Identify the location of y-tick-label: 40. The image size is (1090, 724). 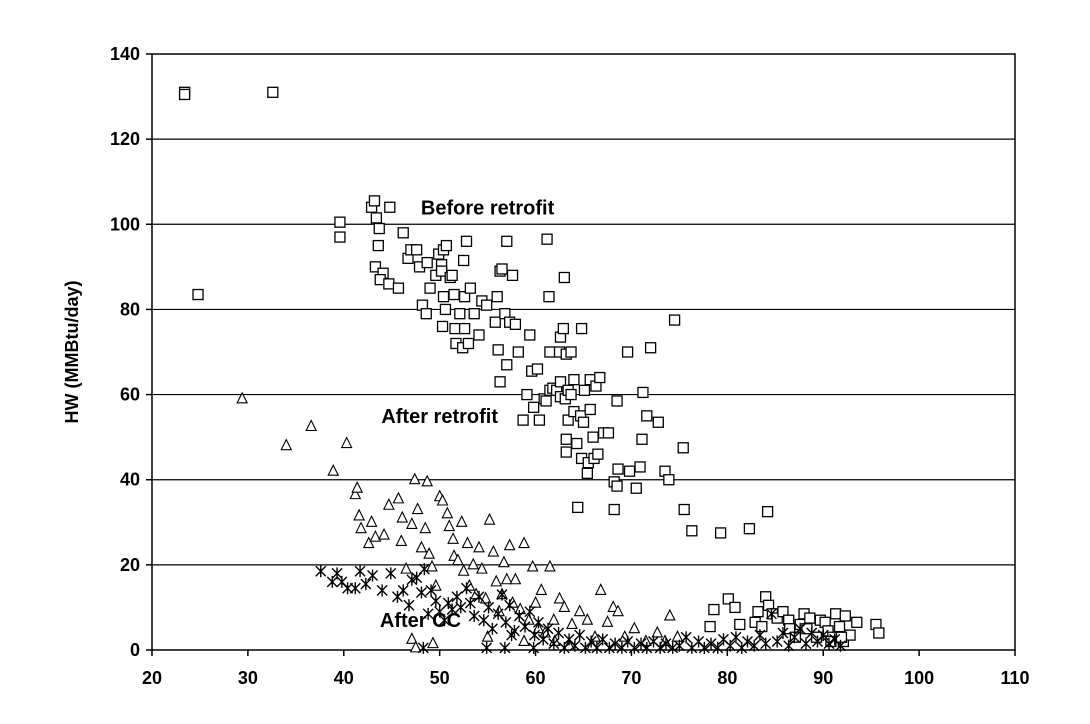
(130, 480).